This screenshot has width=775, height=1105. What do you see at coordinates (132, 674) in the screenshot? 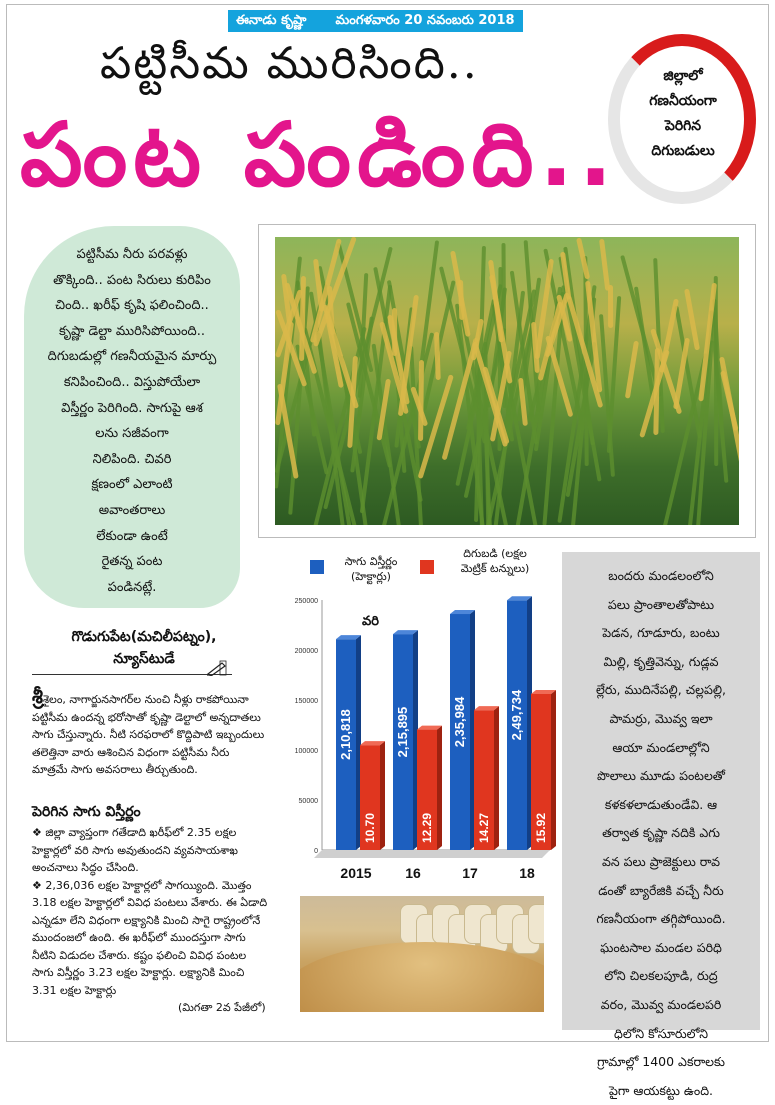
I see `byline-rule` at bounding box center [132, 674].